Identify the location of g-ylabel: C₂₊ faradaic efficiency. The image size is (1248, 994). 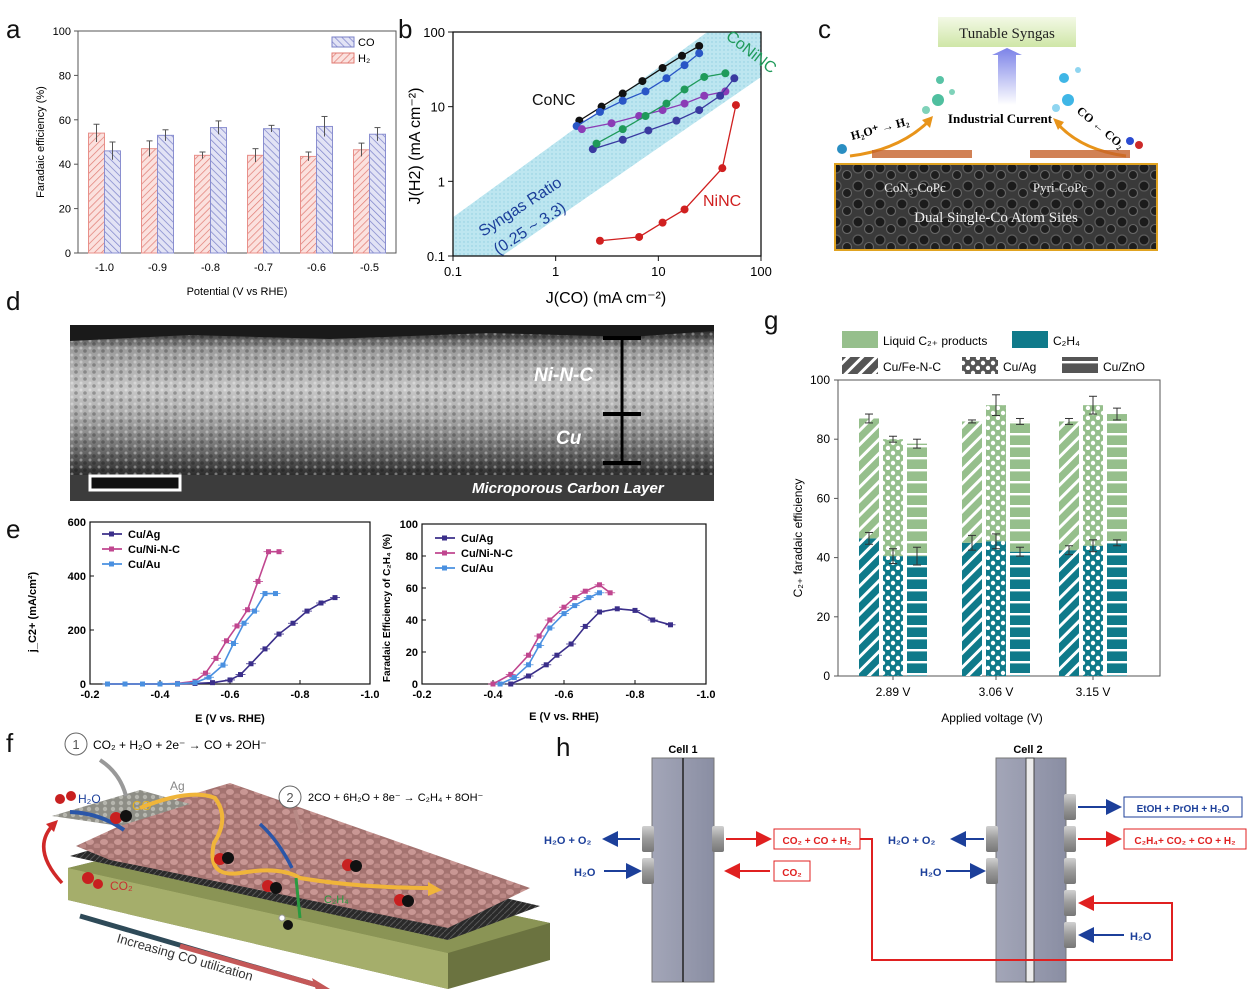
(798, 538).